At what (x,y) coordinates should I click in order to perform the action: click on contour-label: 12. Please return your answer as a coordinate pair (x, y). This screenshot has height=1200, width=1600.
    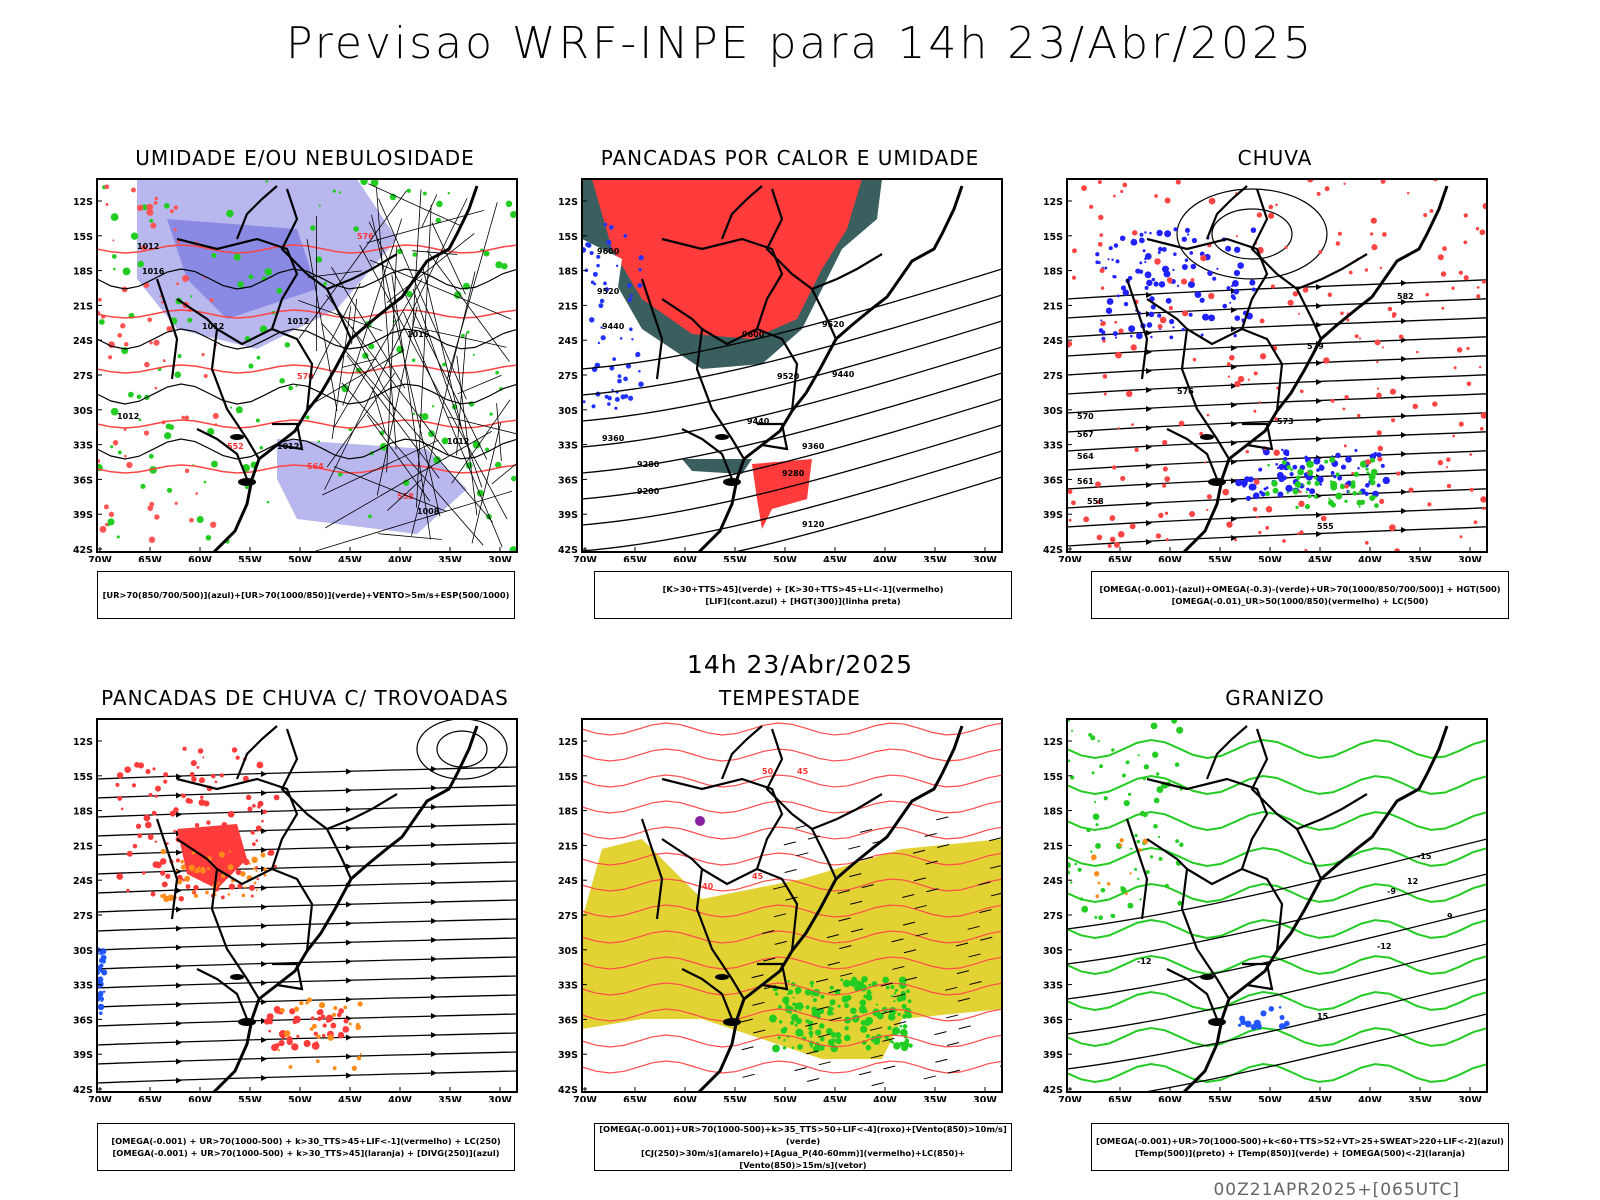
    Looking at the image, I should click on (1412, 881).